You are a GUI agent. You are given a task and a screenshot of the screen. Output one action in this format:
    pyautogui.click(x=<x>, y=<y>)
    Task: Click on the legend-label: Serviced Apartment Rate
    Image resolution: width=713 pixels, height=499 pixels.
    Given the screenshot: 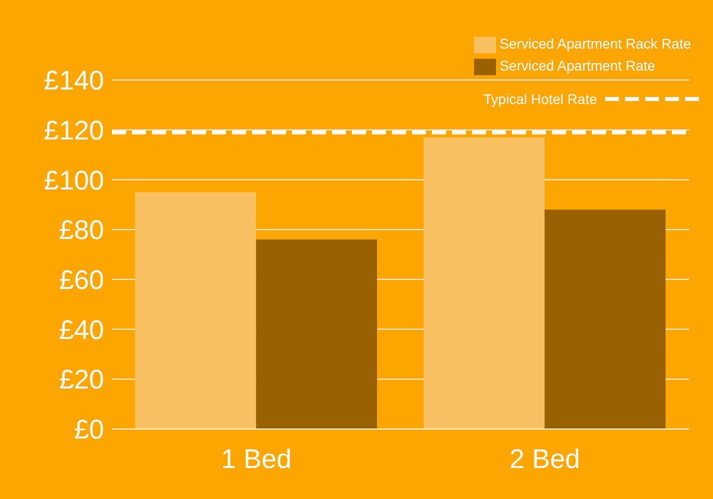 What is the action you would take?
    pyautogui.click(x=578, y=66)
    